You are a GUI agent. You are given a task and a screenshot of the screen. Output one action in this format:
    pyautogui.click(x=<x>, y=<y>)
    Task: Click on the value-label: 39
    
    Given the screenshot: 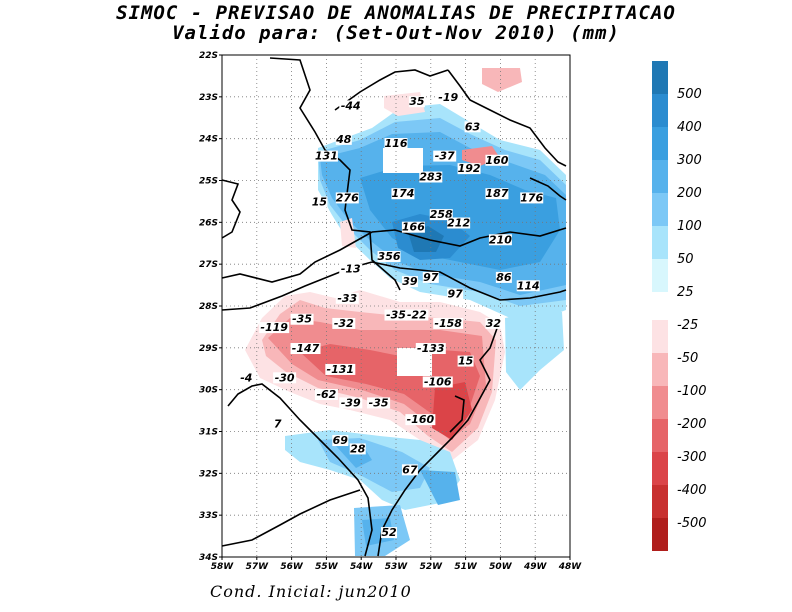 What is the action you would take?
    pyautogui.click(x=410, y=281)
    